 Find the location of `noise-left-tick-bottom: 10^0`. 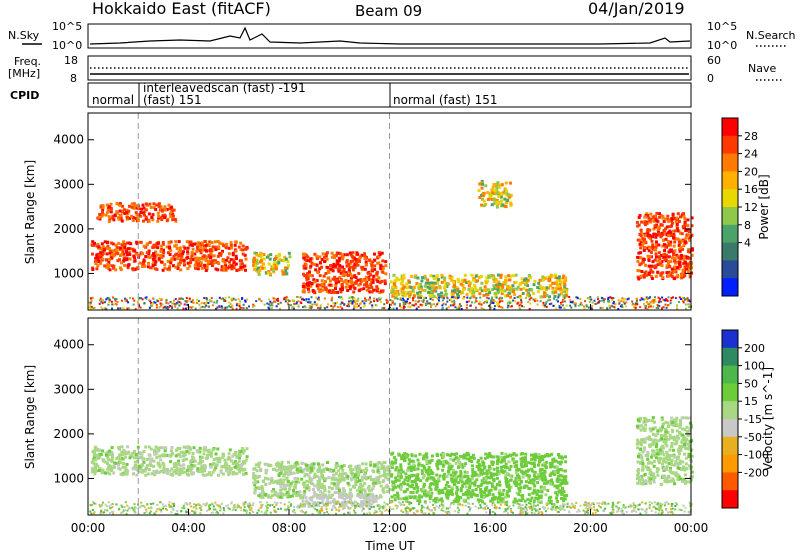

noise-left-tick-bottom: 10^0 is located at coordinates (67, 45).